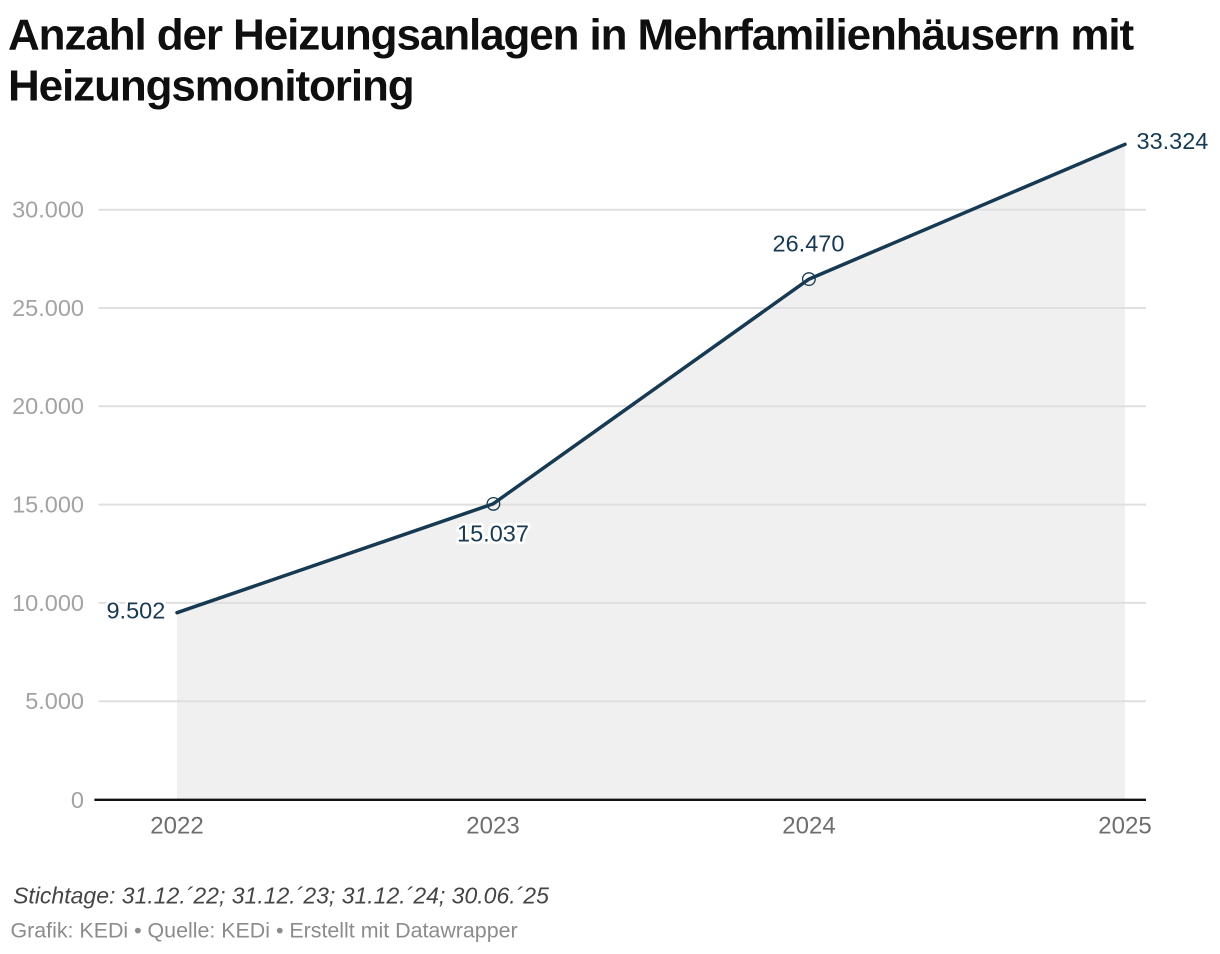  Describe the element at coordinates (48, 210) in the screenshot. I see `svg-text: 30.000` at that location.